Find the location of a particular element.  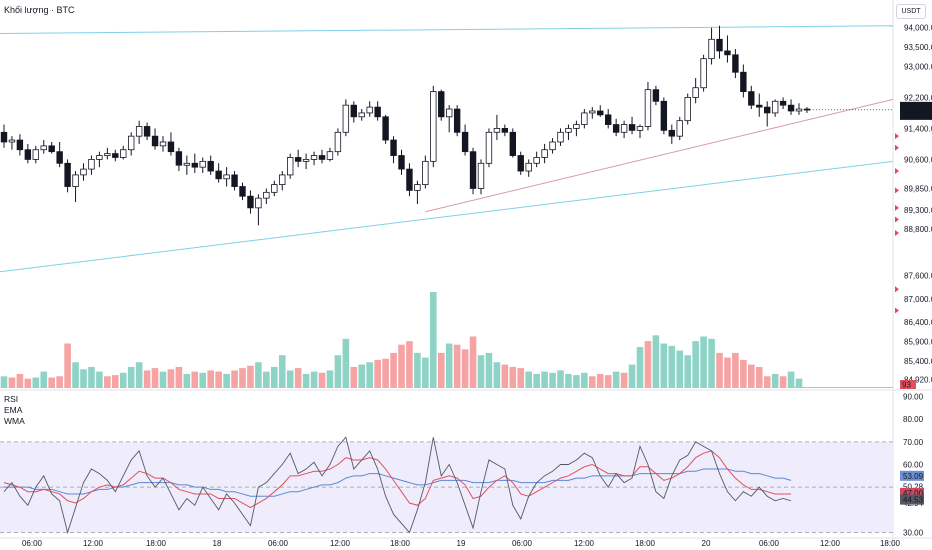

price-tick-label: 94,000.00 is located at coordinates (918, 28).